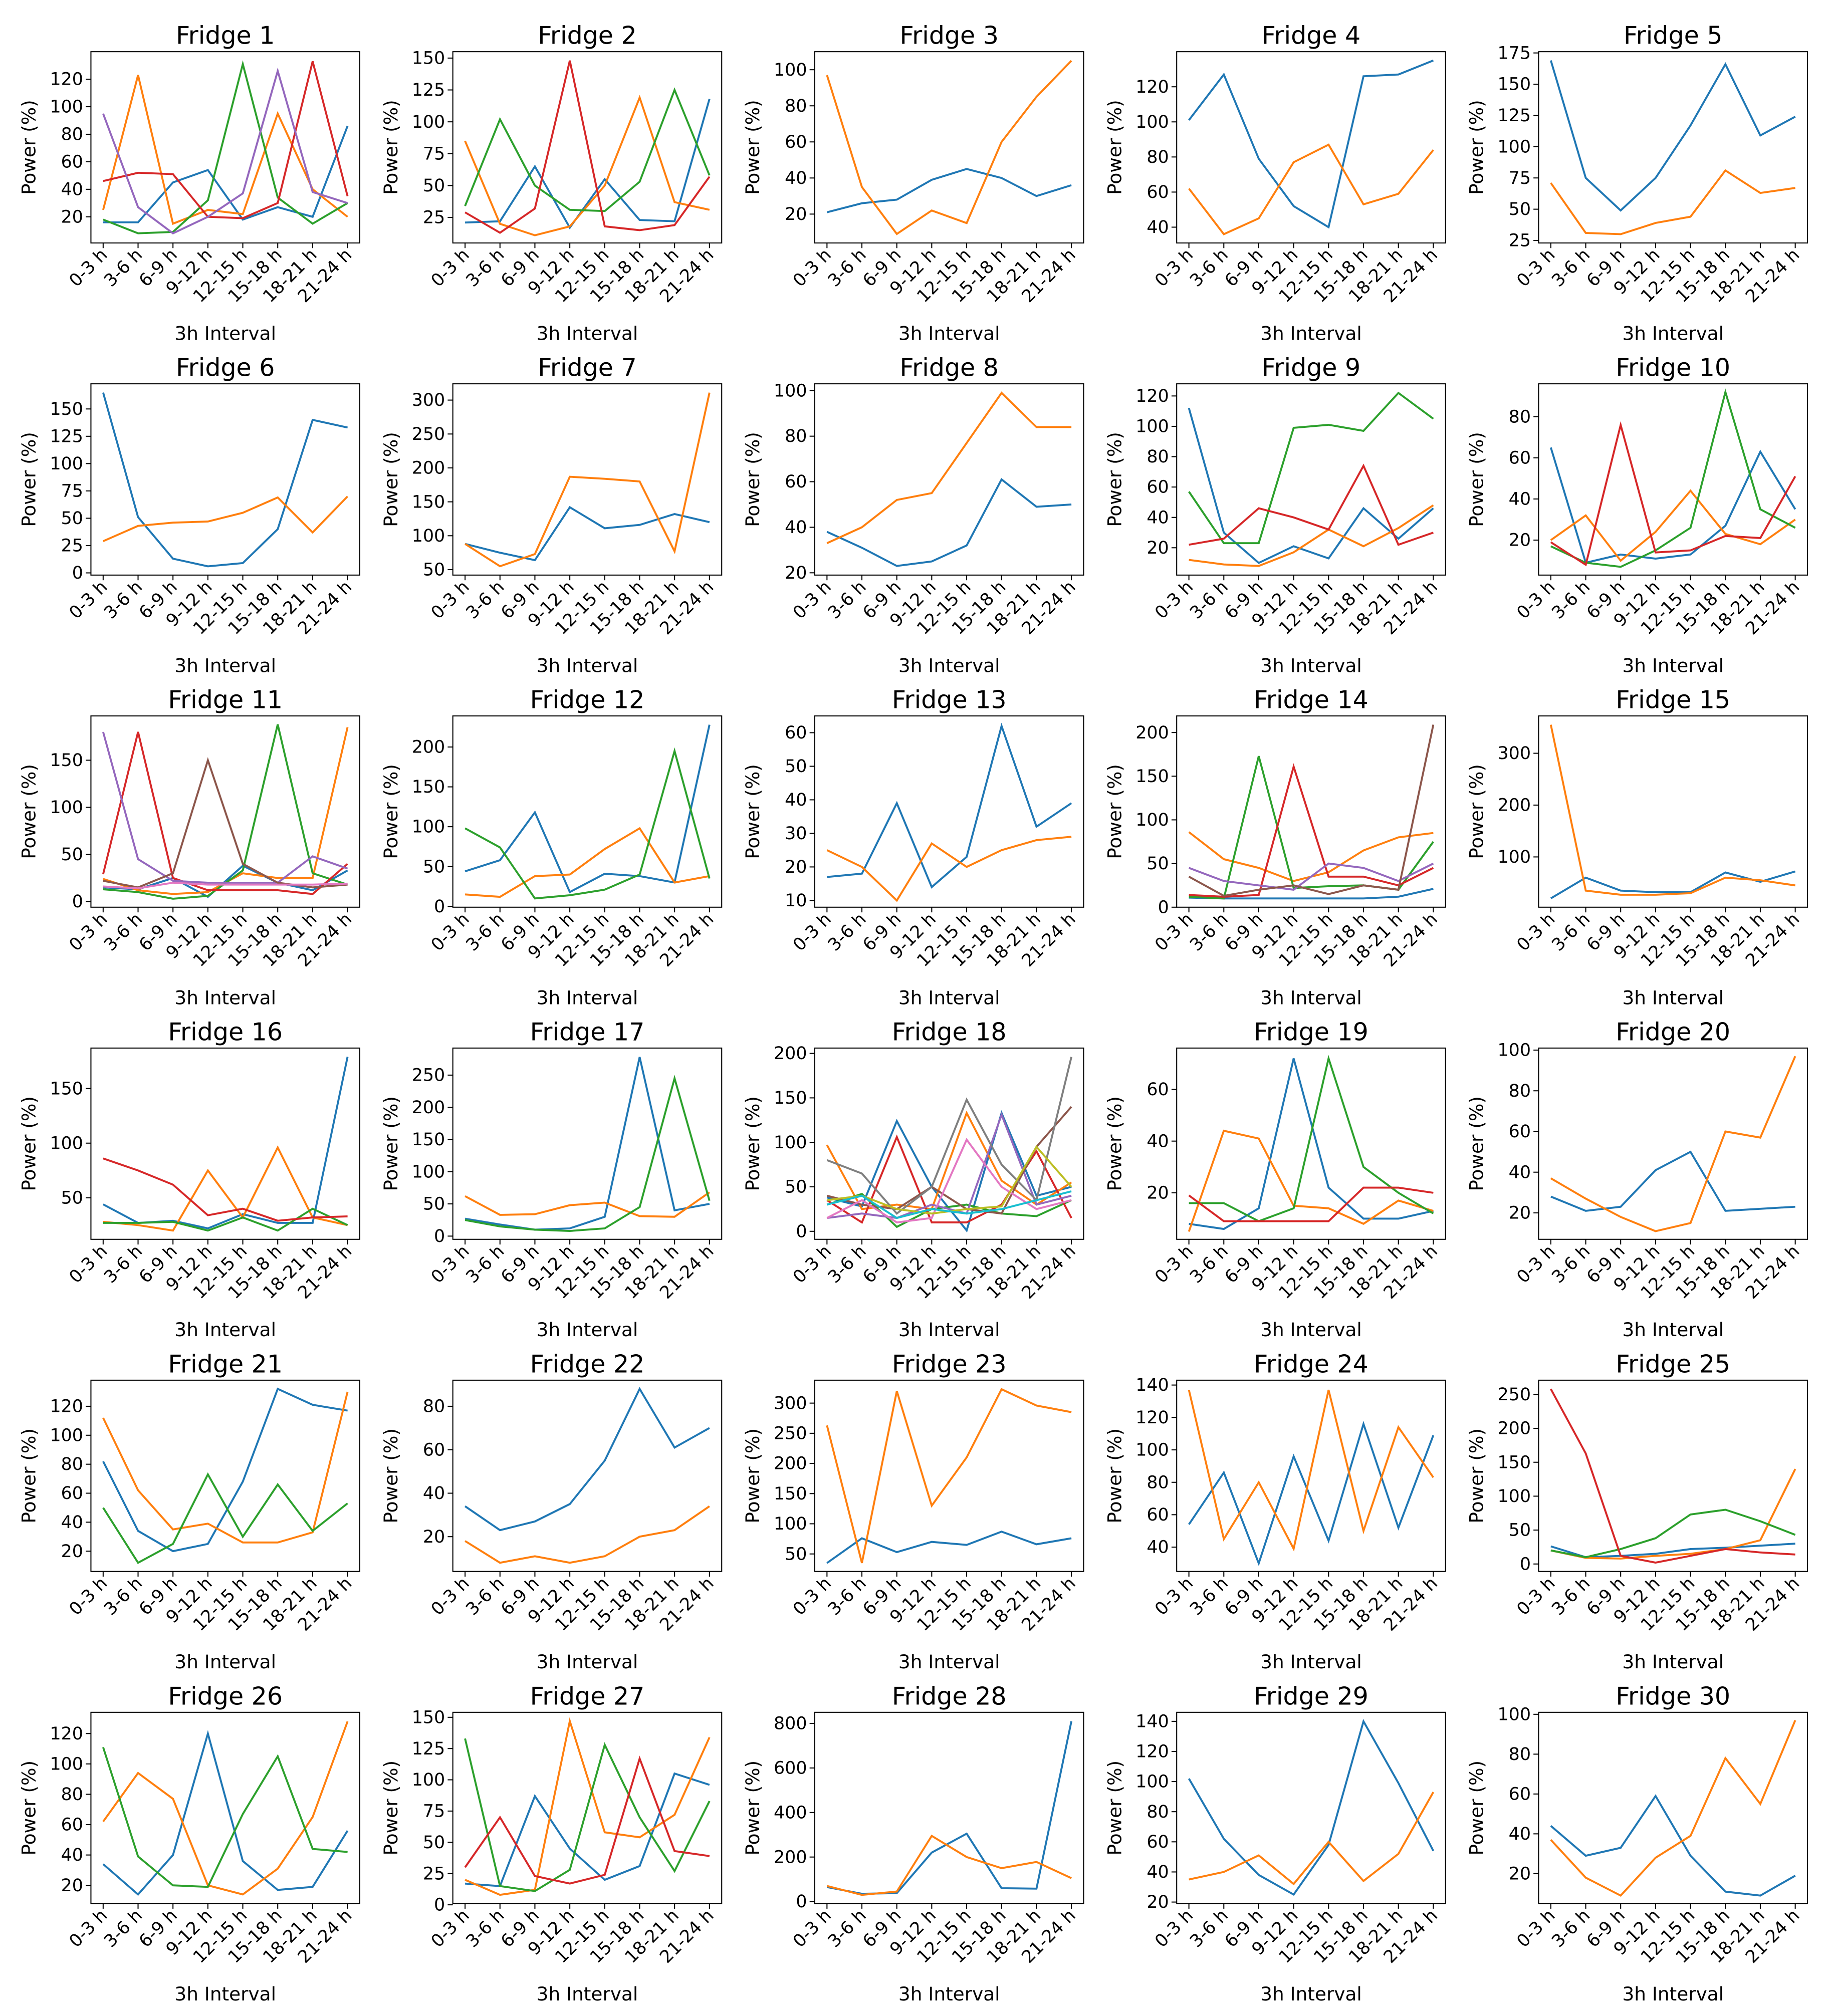 This screenshot has height=2016, width=1826. I want to click on y-tick-label: 400, so click(790, 1813).